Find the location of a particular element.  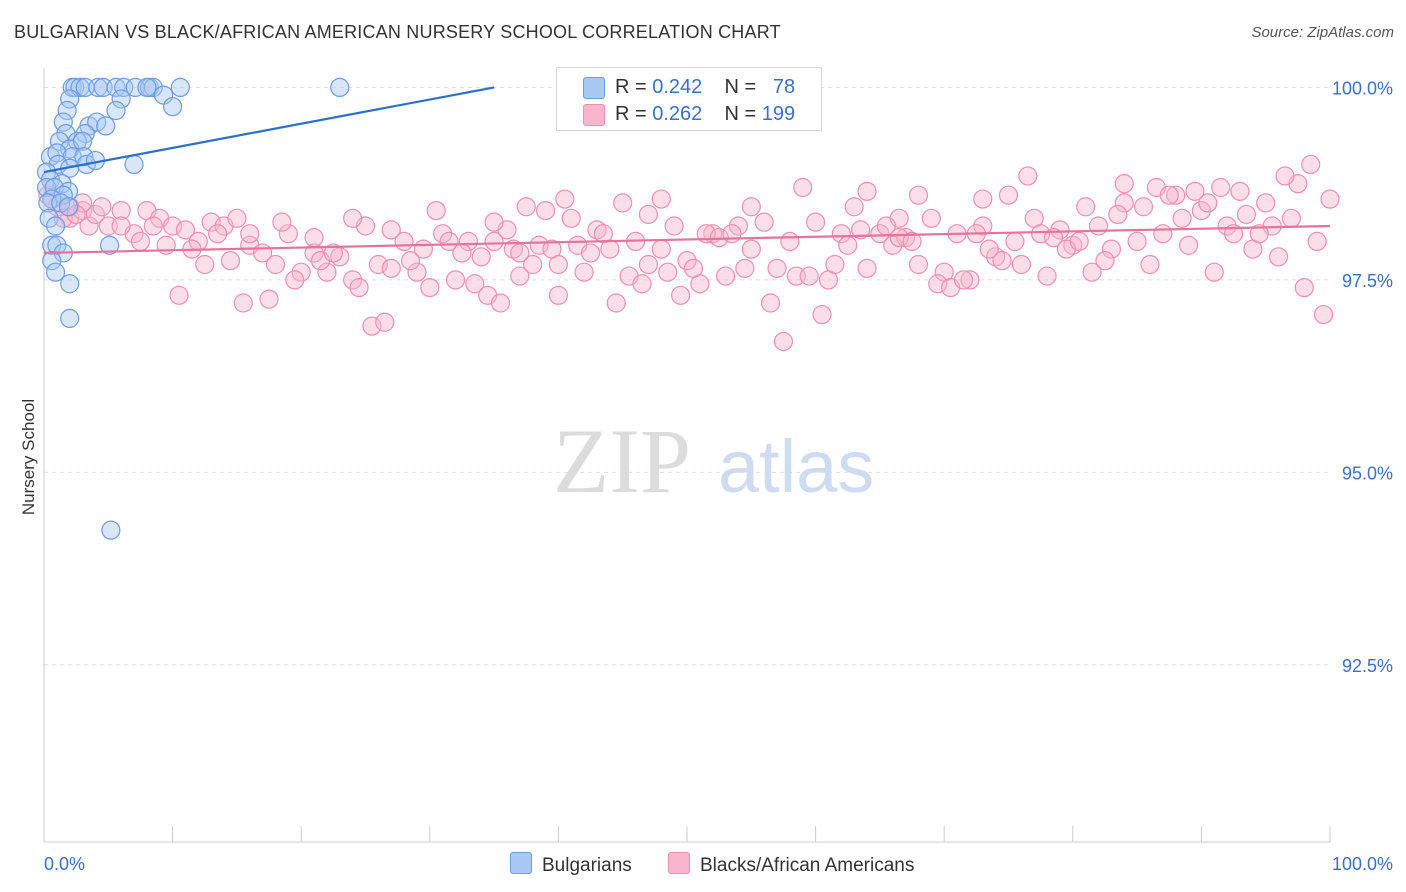

y-tick-label: 92.5% is located at coordinates (1367, 666).